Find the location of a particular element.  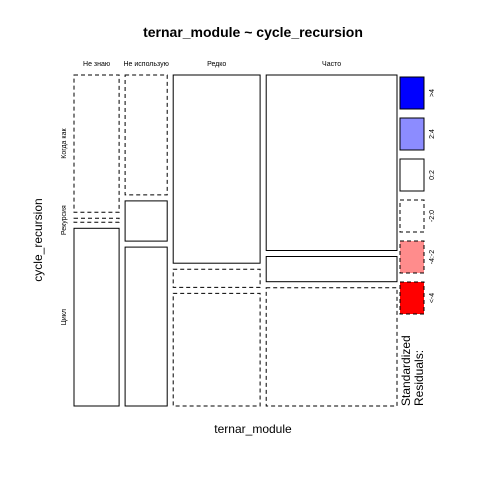

x-tick-label: Редко is located at coordinates (216, 64).